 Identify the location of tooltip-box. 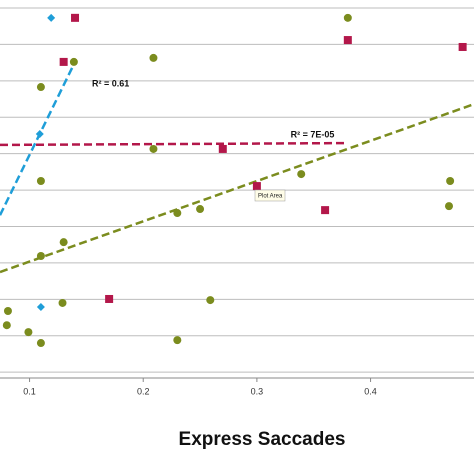
(270, 195).